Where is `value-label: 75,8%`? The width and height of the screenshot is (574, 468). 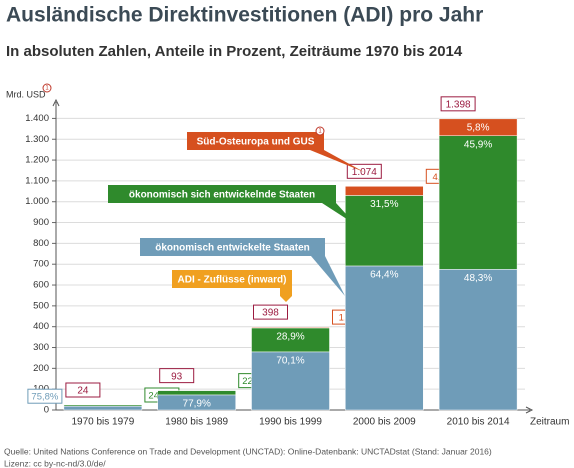 value-label: 75,8% is located at coordinates (44, 397).